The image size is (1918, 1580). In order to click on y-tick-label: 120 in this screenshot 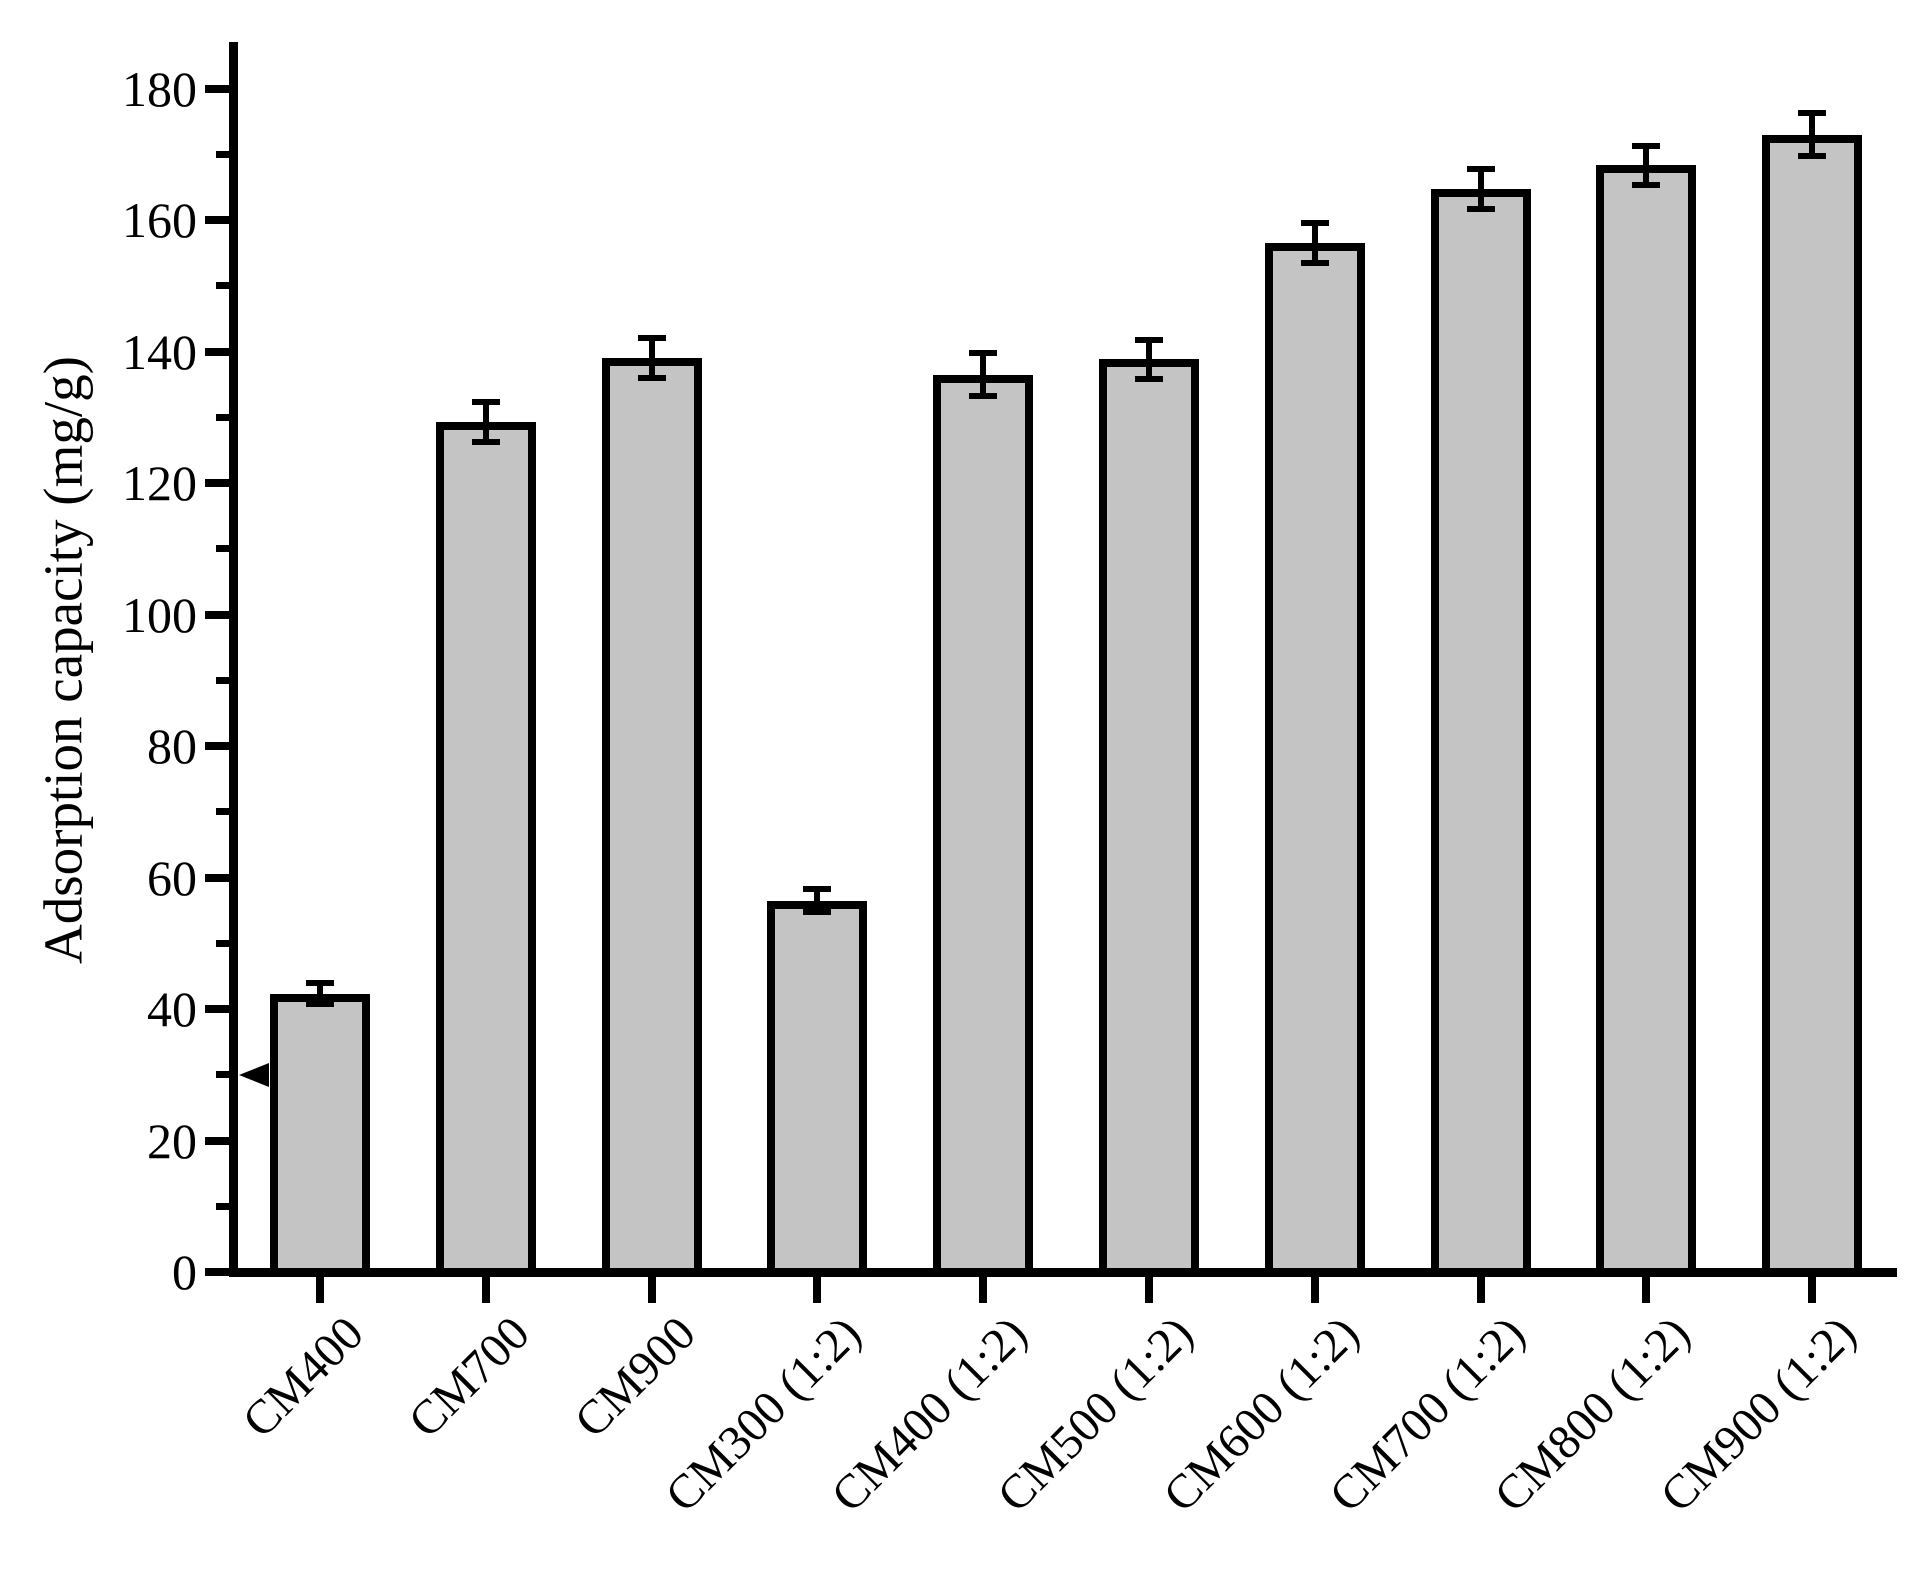, I will do `click(159, 483)`.